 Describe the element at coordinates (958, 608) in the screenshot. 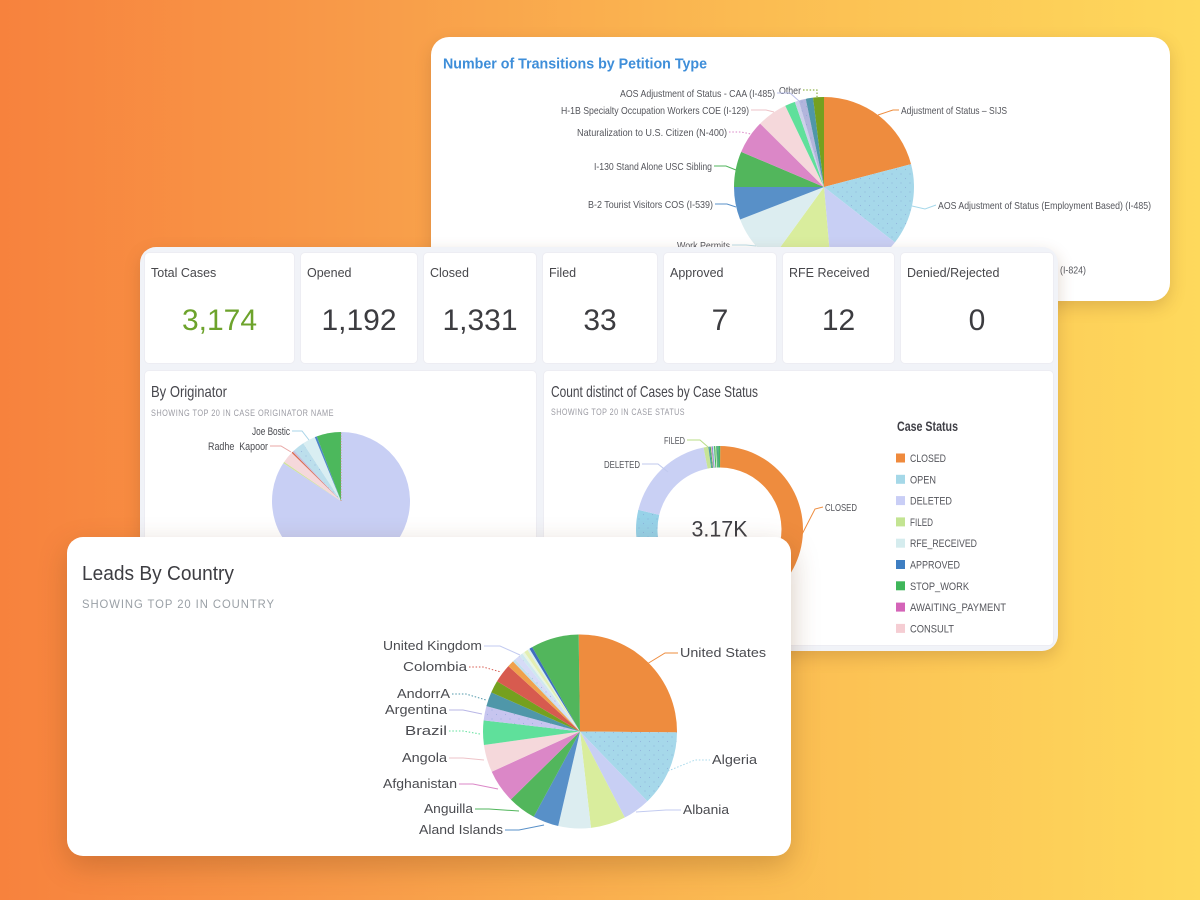

I see `svg-text: AWAITING_PAYMENT` at that location.